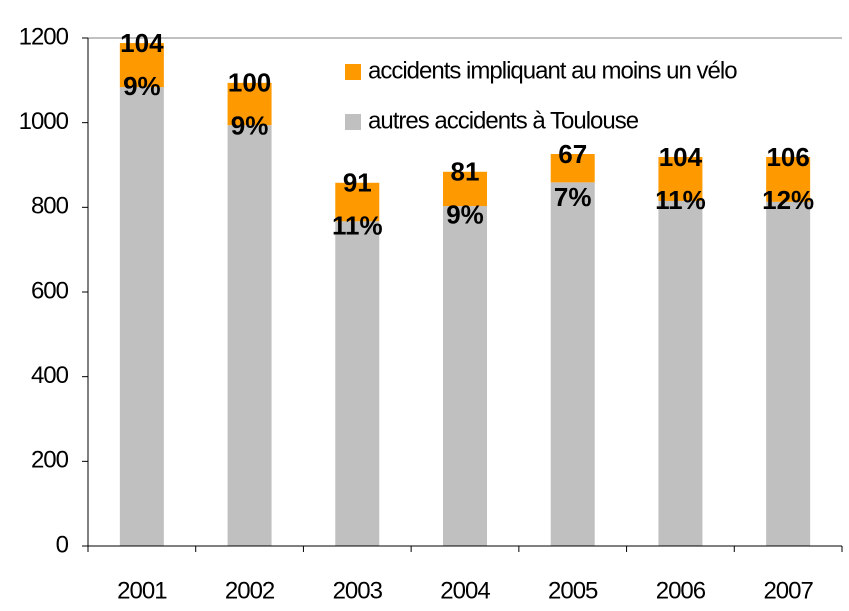  Describe the element at coordinates (787, 157) in the screenshot. I see `data-label: 106` at that location.